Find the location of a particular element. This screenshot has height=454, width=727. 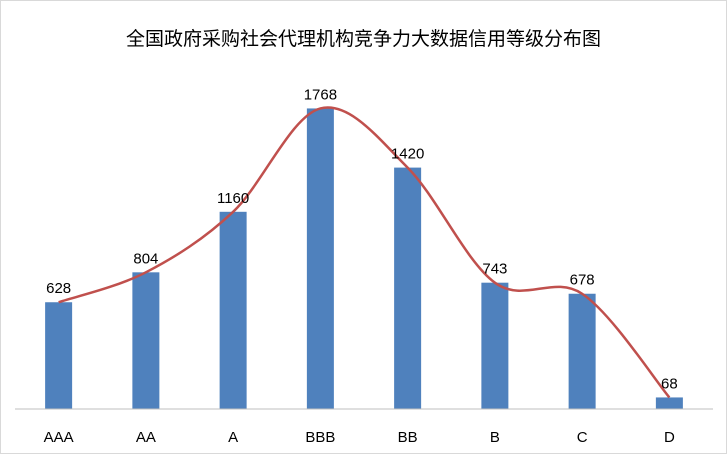

x-tick-label: BB is located at coordinates (408, 437).